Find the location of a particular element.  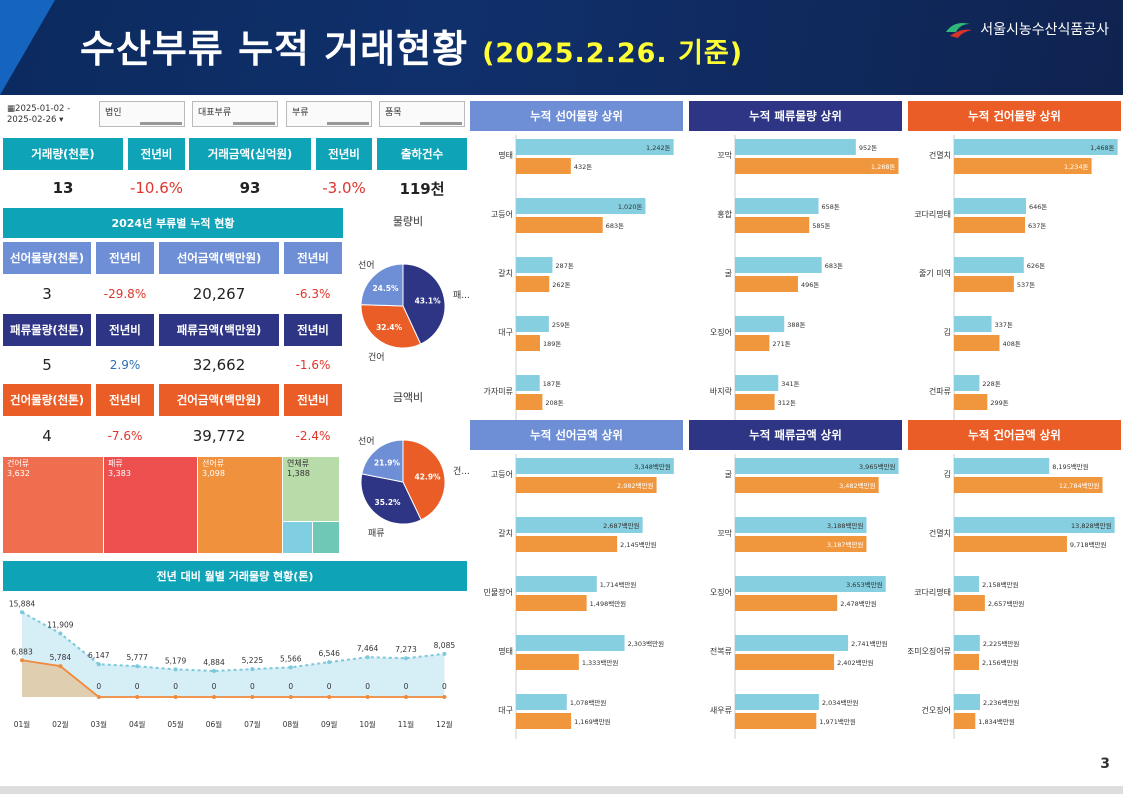

org-logo: 서울시농수산식품공사 is located at coordinates (1026, 29).